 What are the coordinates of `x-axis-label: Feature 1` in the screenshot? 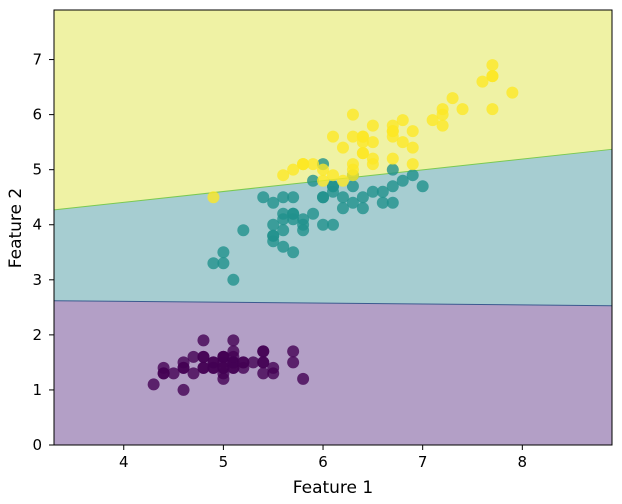 It's located at (333, 488).